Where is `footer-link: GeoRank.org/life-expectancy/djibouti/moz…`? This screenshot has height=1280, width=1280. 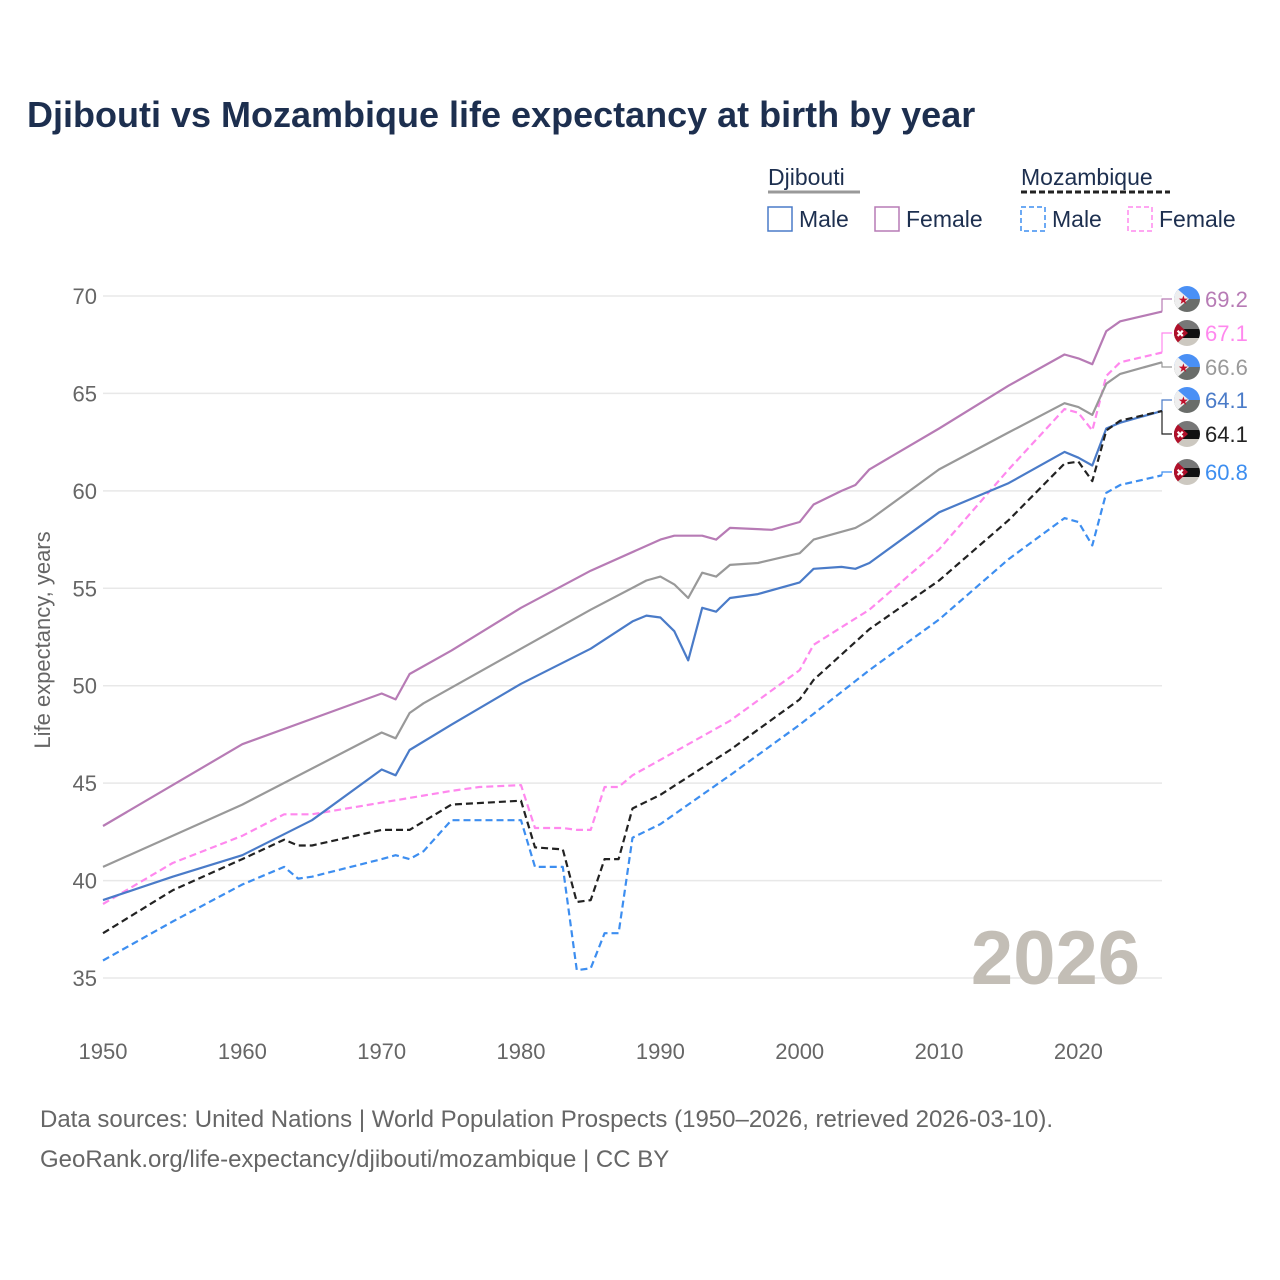 footer-link: GeoRank.org/life-expectancy/djibouti/moz… is located at coordinates (355, 1159).